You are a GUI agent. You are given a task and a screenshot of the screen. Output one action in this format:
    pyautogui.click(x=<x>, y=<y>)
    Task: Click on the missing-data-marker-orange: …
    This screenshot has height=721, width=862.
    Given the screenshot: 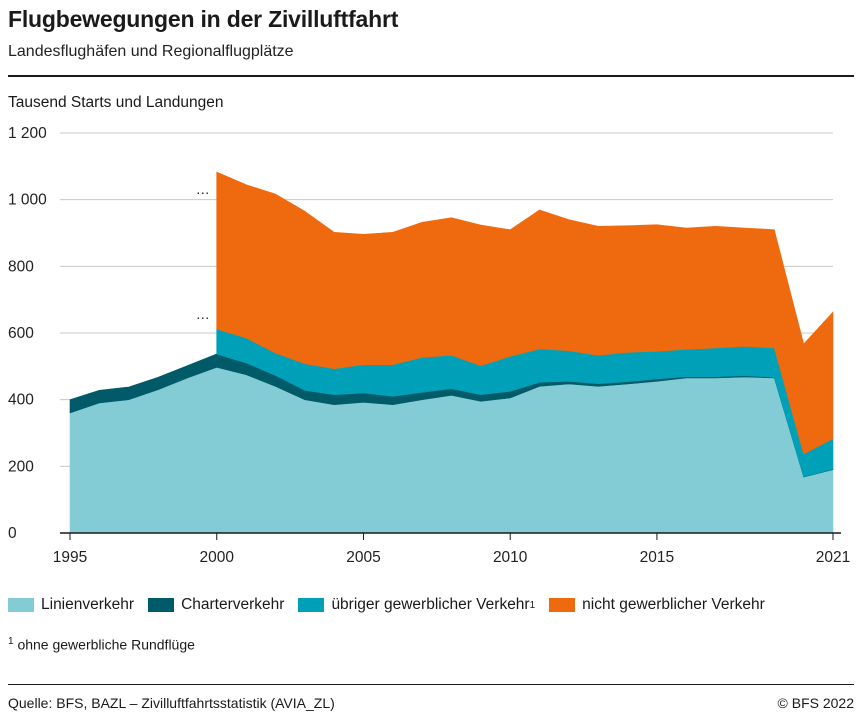 What is the action you would take?
    pyautogui.click(x=203, y=189)
    